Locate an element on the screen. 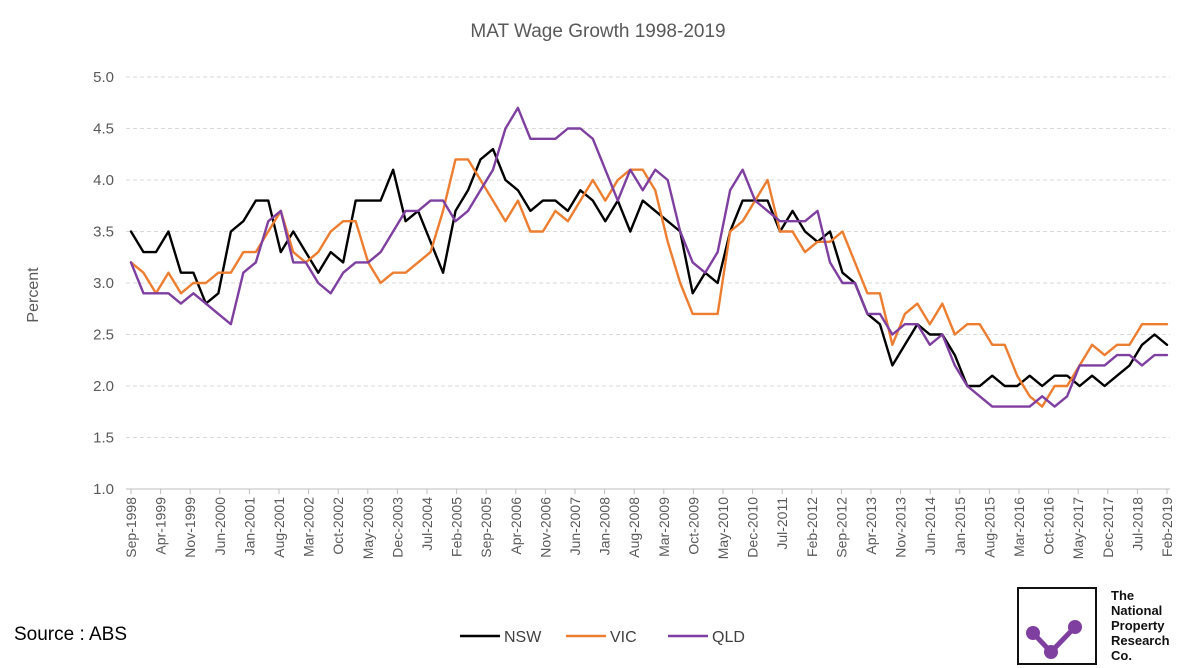 The width and height of the screenshot is (1197, 668). x-tick-label: Jun-2000 is located at coordinates (220, 526).